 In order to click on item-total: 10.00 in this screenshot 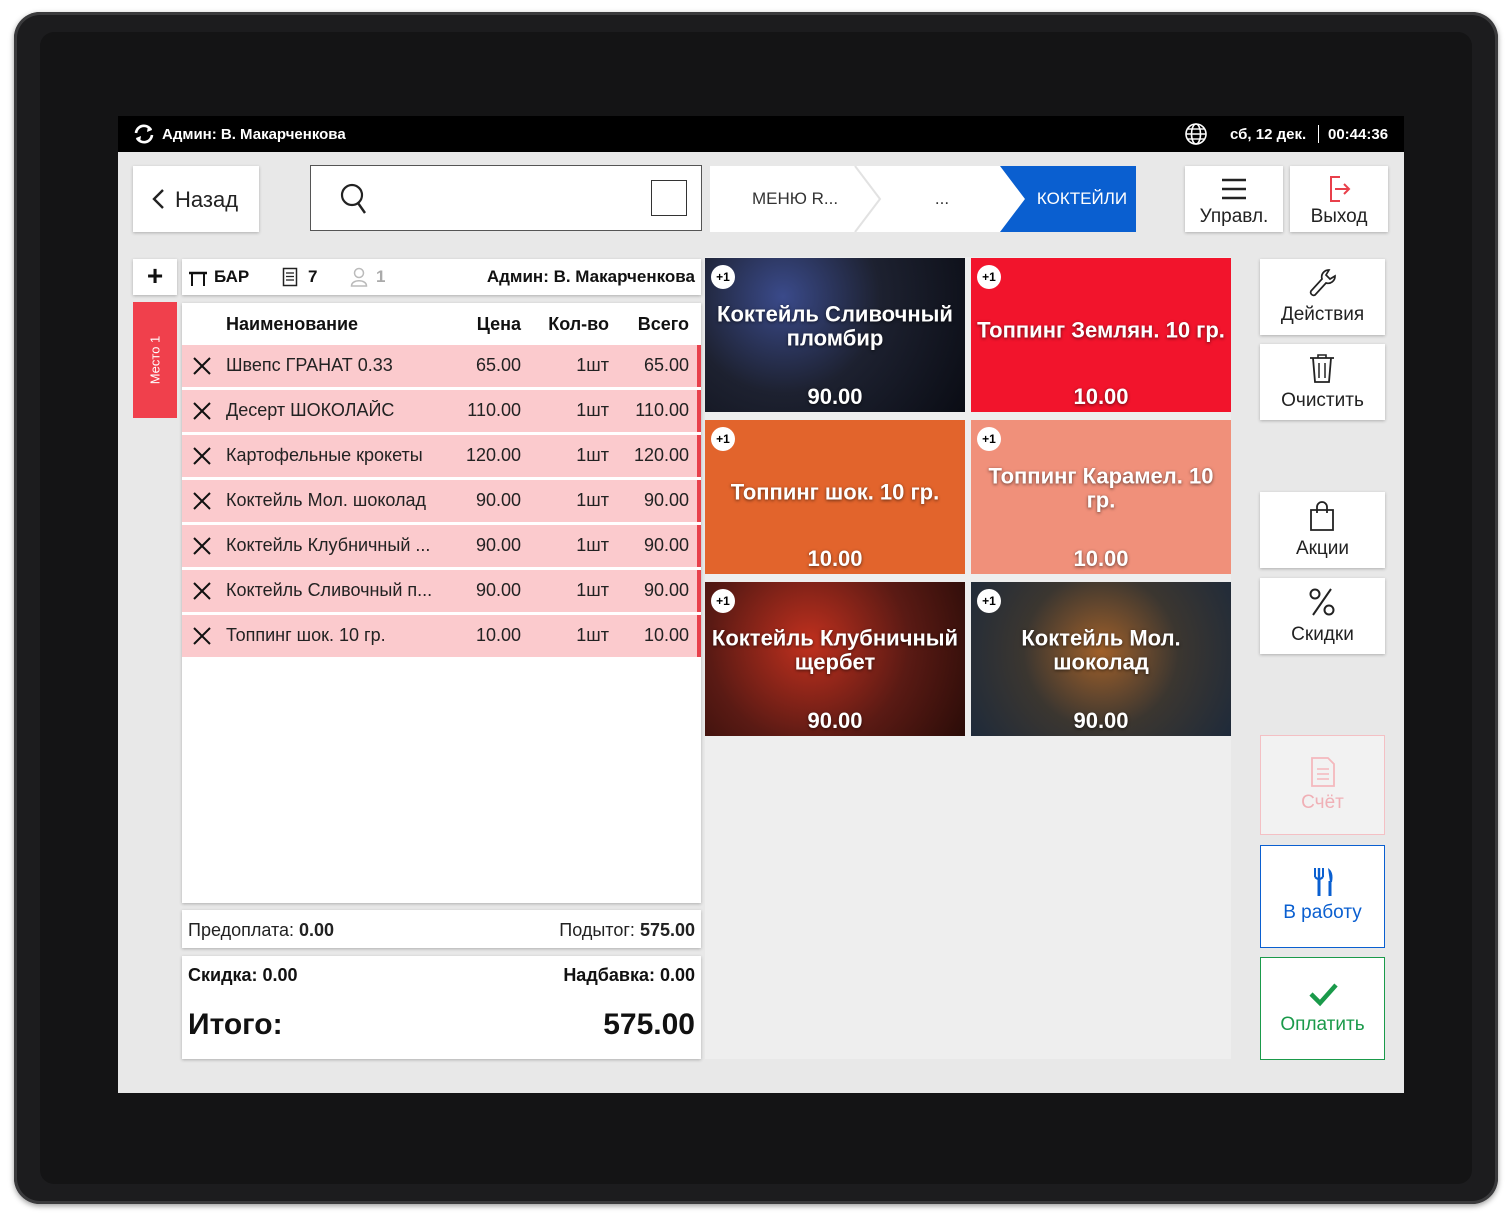, I will do `click(666, 635)`.